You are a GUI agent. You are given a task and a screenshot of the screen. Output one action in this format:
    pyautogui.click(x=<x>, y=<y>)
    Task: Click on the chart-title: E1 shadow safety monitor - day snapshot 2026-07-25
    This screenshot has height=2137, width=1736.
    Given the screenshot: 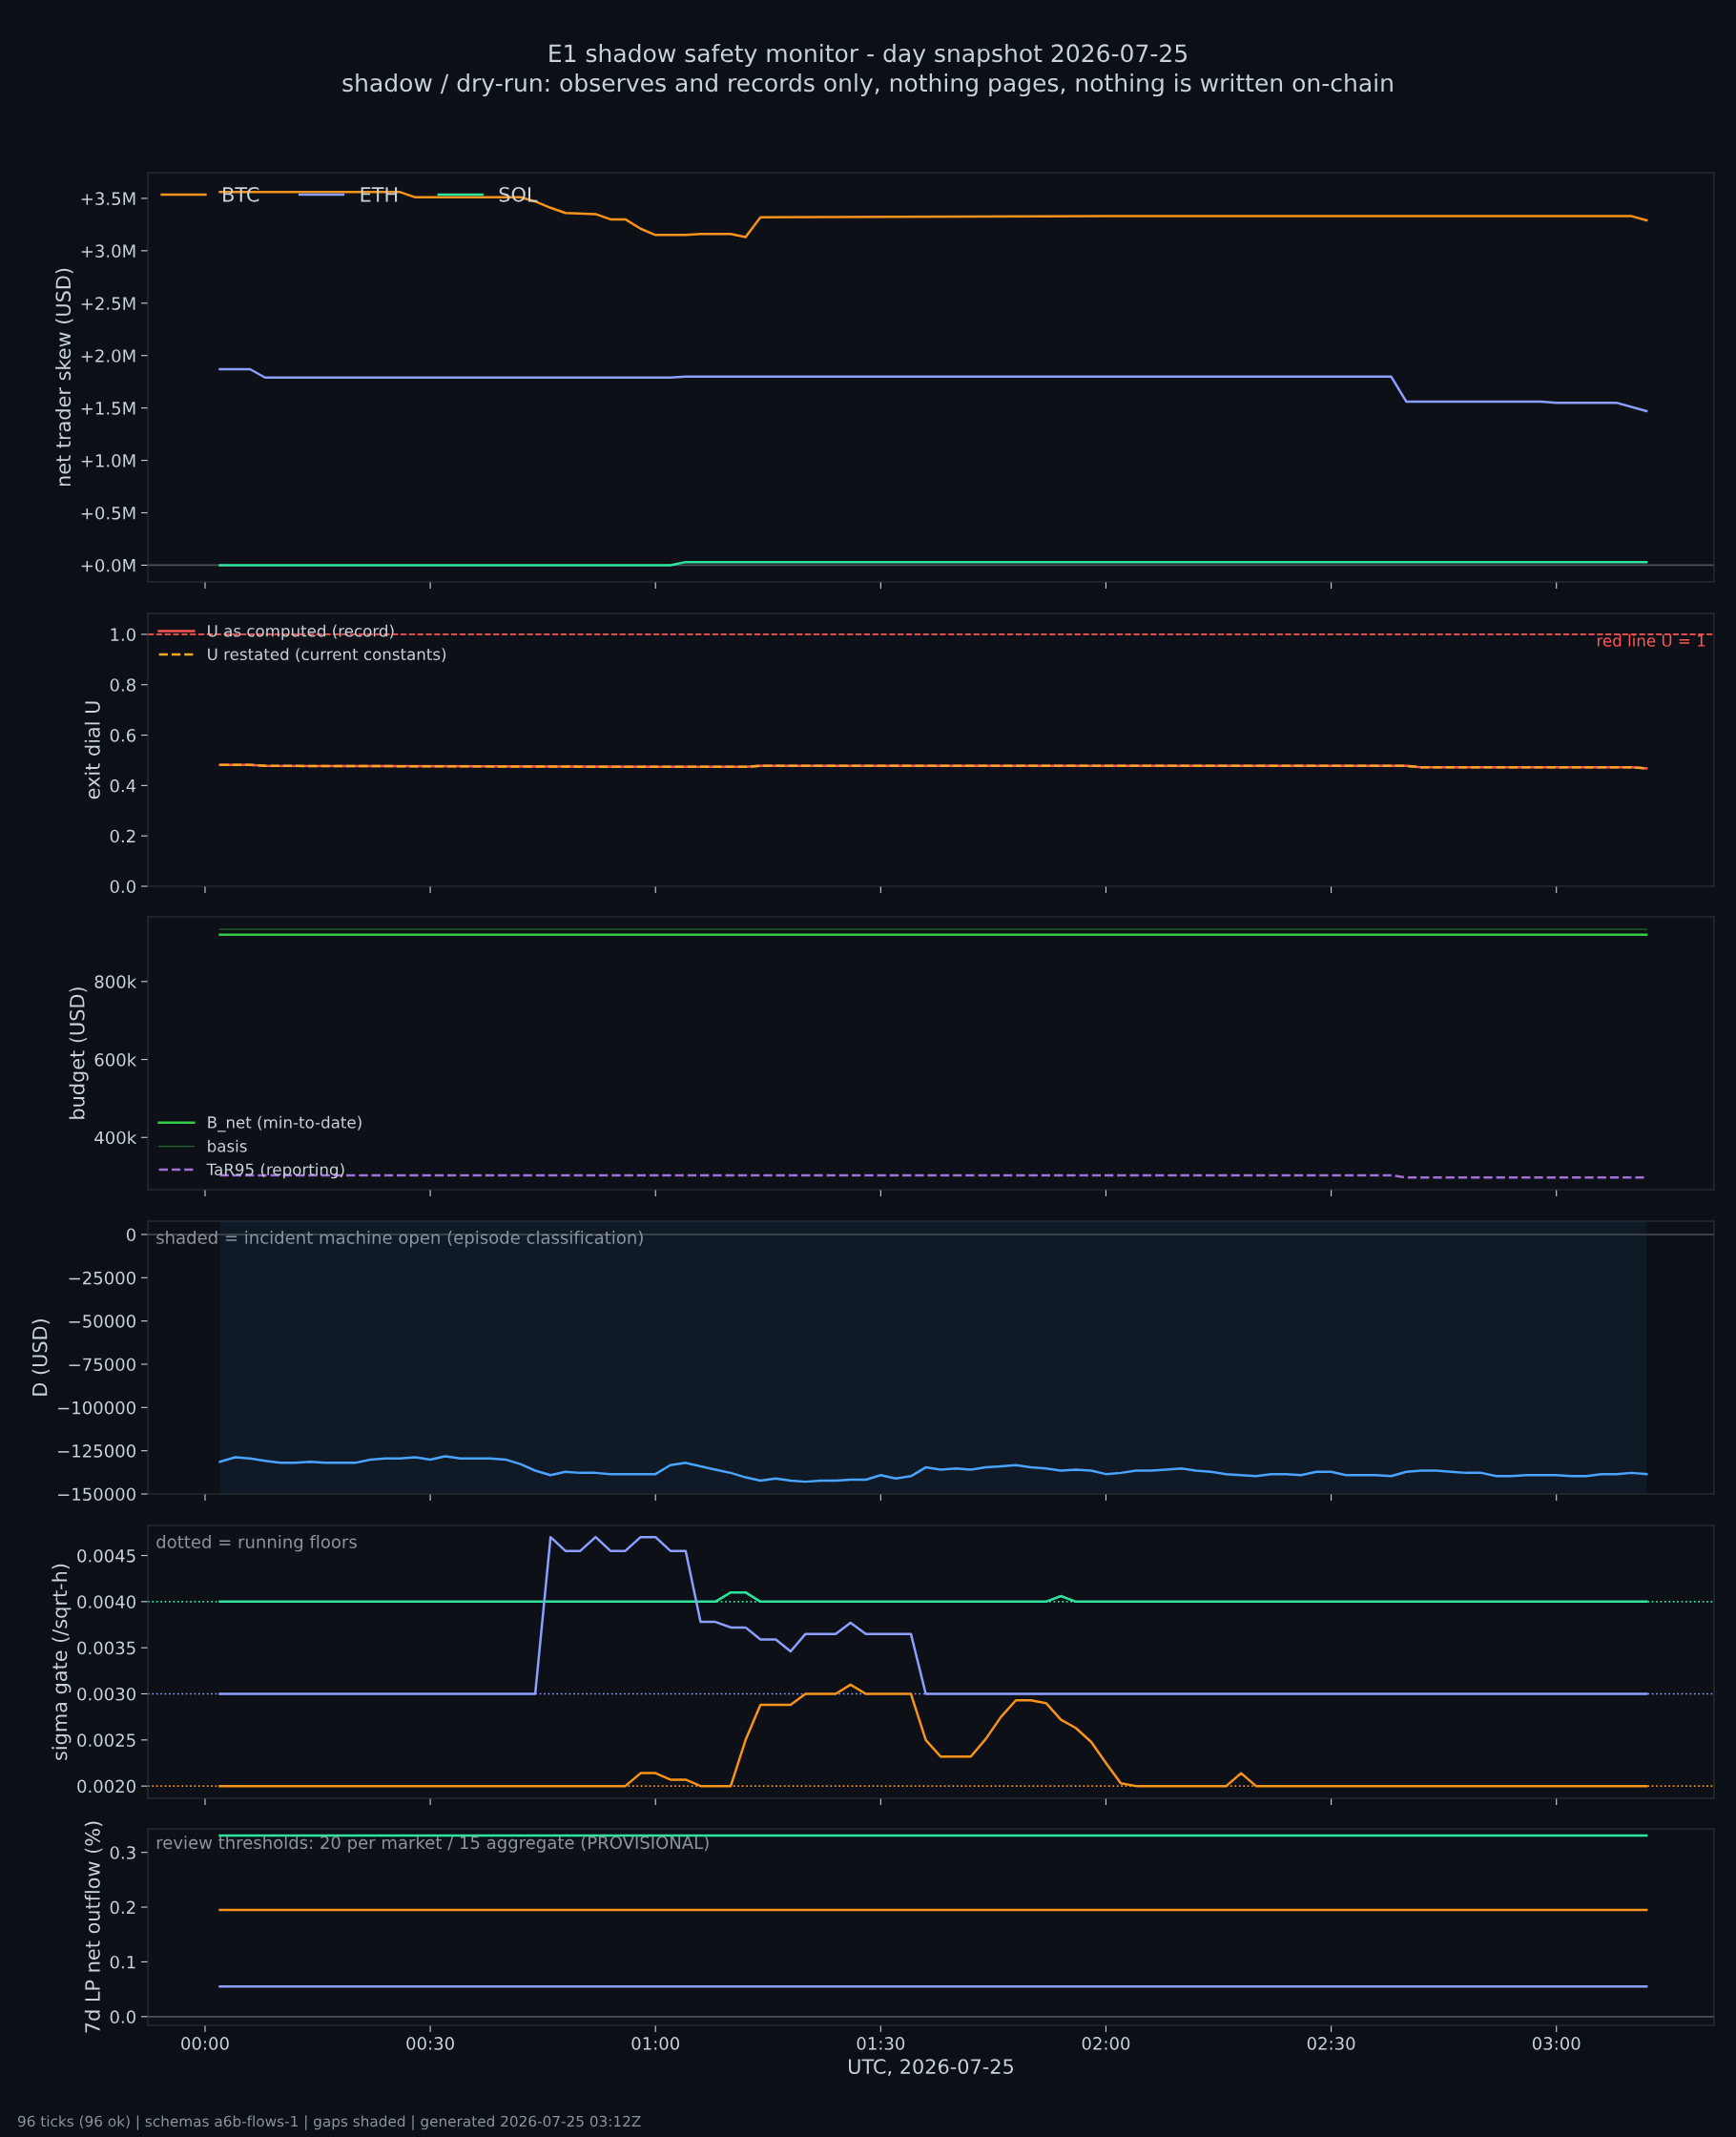 What is the action you would take?
    pyautogui.click(x=868, y=55)
    